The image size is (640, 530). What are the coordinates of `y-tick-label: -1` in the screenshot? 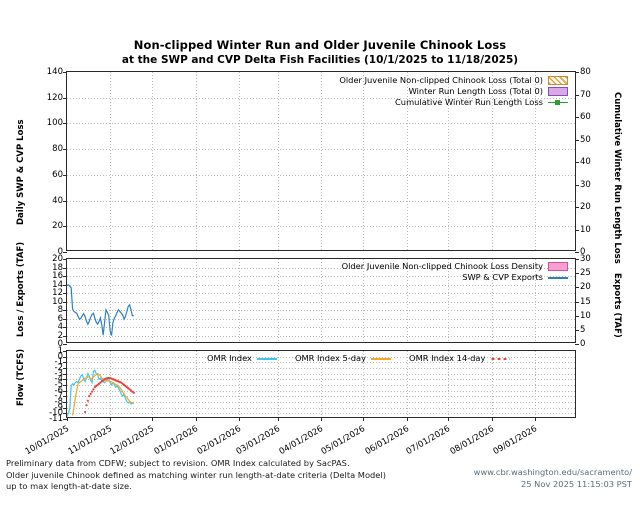 It's located at (58, 362).